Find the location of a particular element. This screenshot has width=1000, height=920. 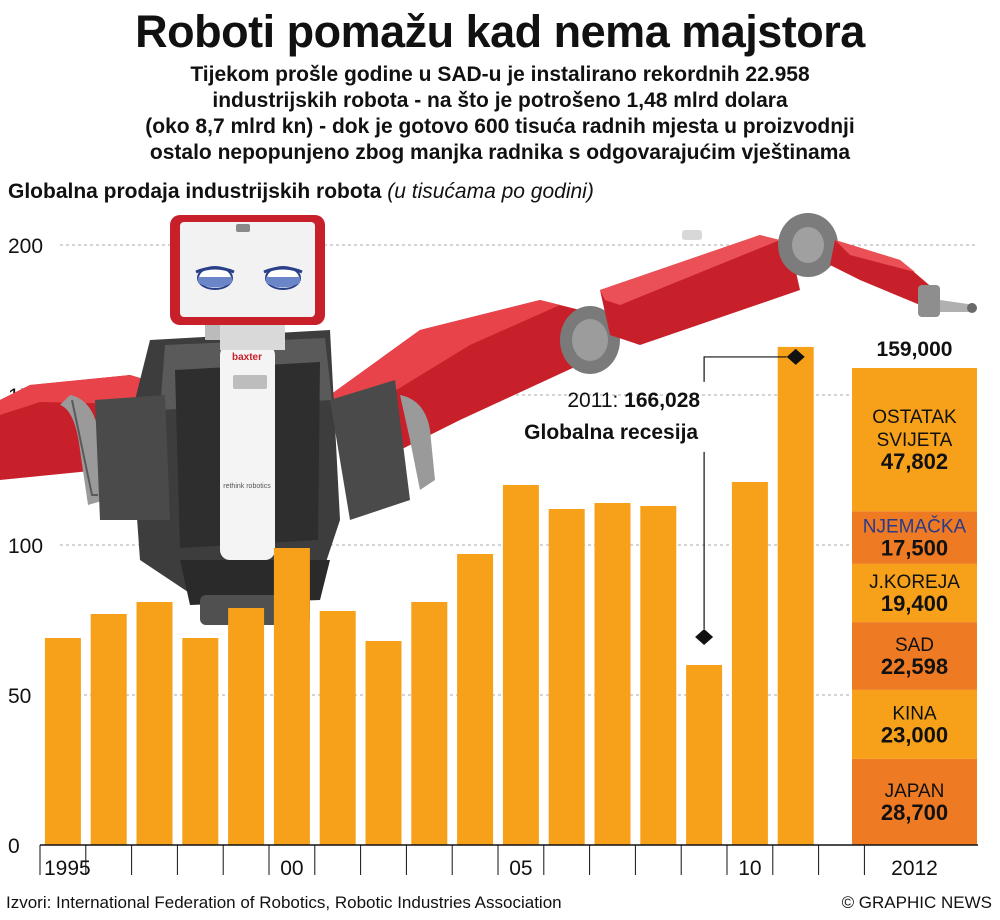

stack-value: 23,000 is located at coordinates (914, 734).